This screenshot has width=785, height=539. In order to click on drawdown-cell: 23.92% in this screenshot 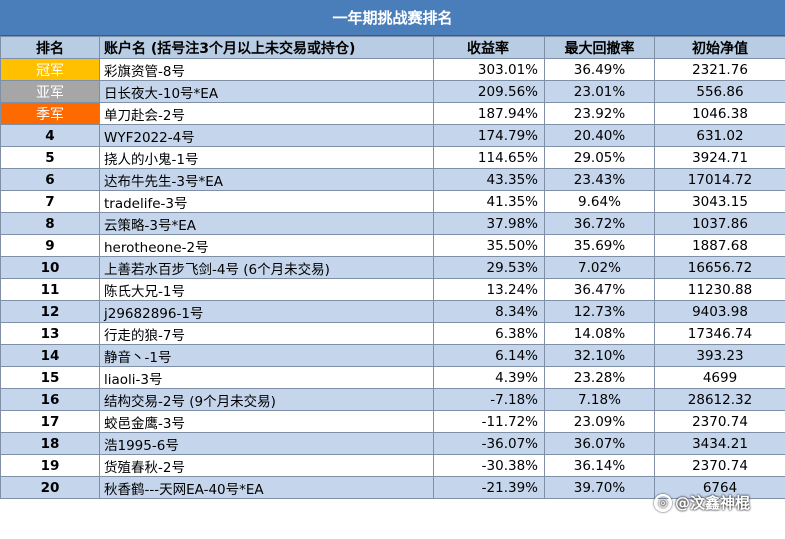, I will do `click(599, 113)`.